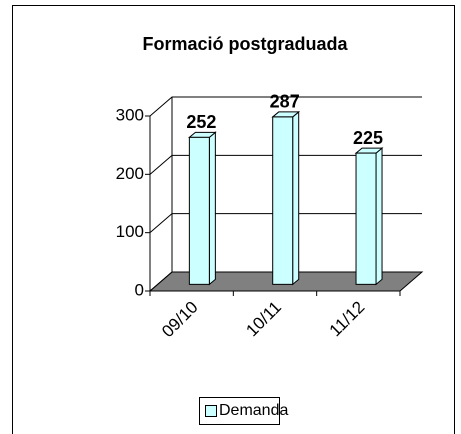 The height and width of the screenshot is (434, 461). What do you see at coordinates (245, 44) in the screenshot?
I see `chart-title: Formació postgraduada` at bounding box center [245, 44].